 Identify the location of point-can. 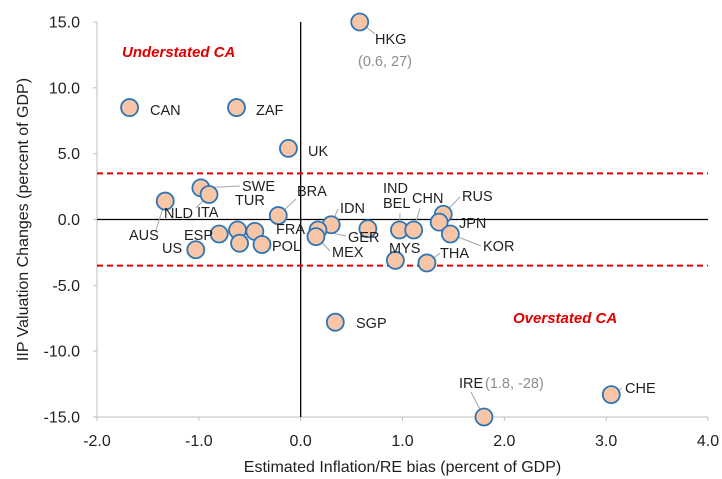
(129, 107).